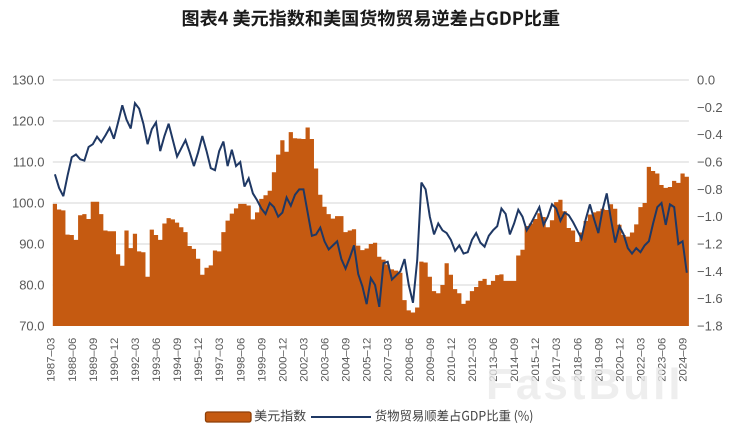  Describe the element at coordinates (368, 360) in the screenshot. I see `svg-text: 2005–12` at that location.